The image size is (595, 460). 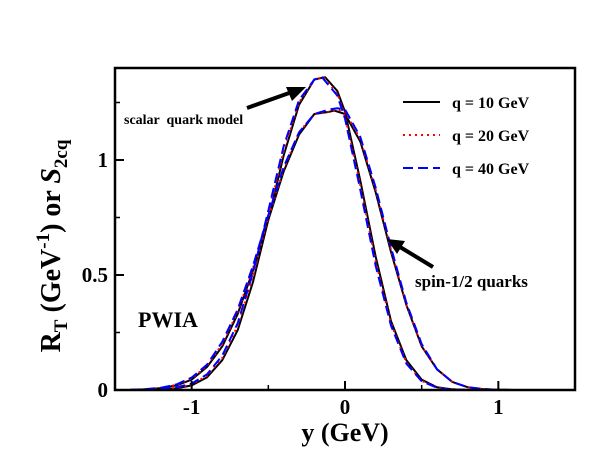 What do you see at coordinates (43, 241) in the screenshot?
I see `y-axis-label-sup: -1` at bounding box center [43, 241].